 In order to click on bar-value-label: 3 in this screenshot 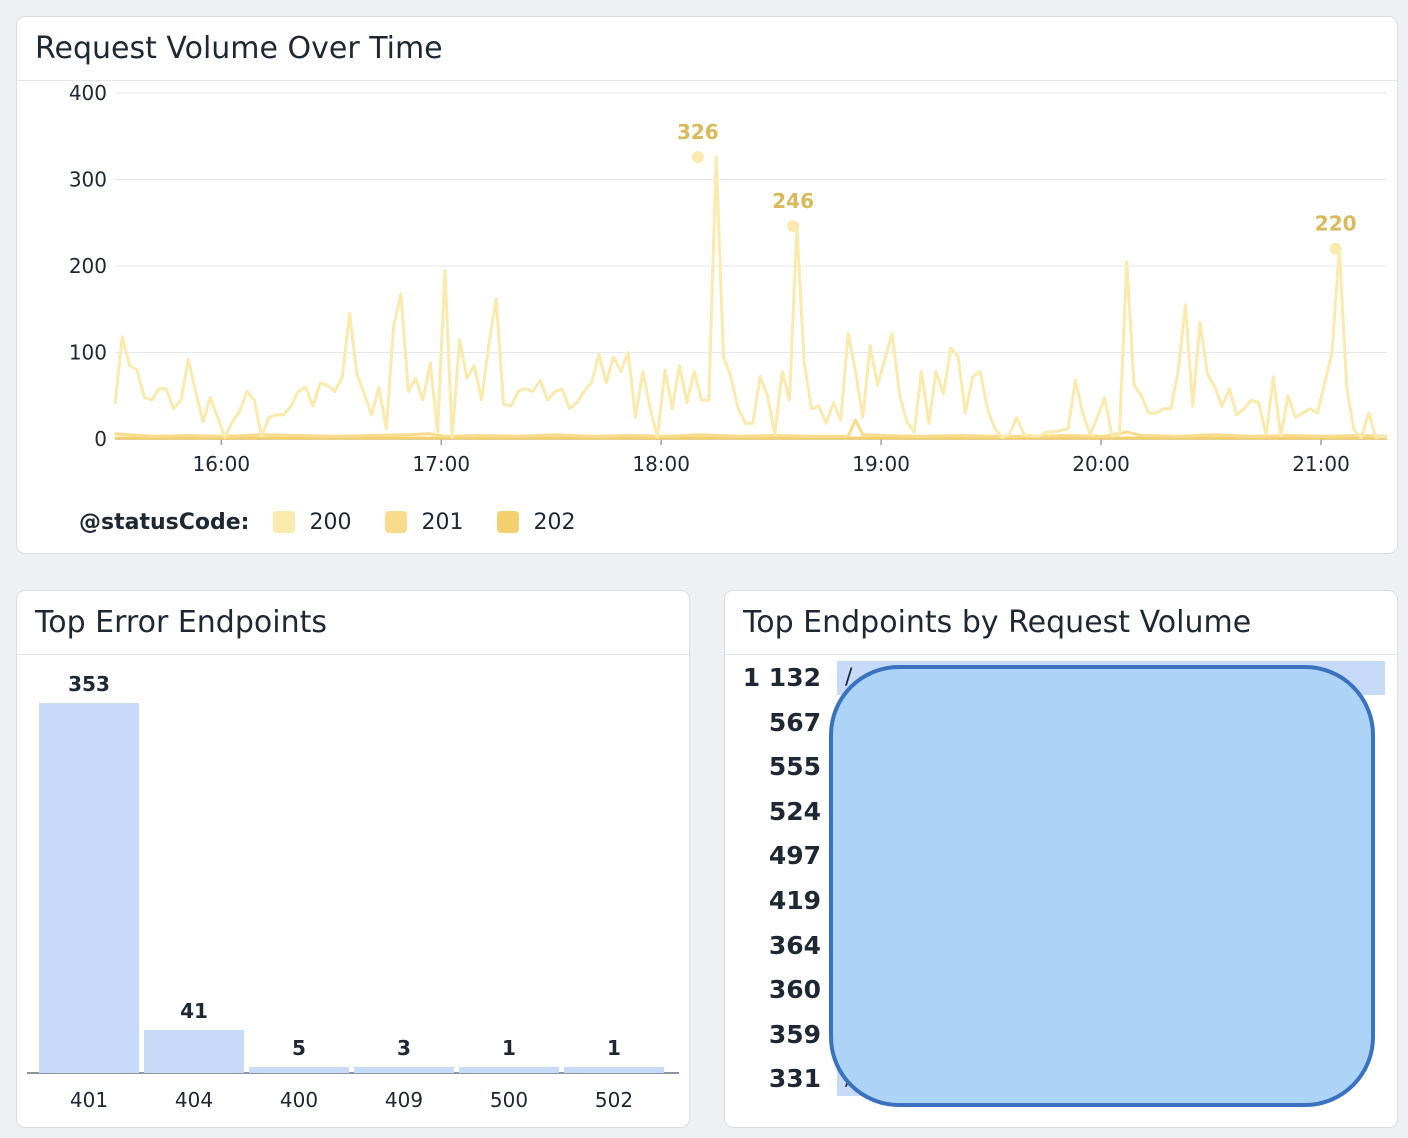, I will do `click(404, 1048)`.